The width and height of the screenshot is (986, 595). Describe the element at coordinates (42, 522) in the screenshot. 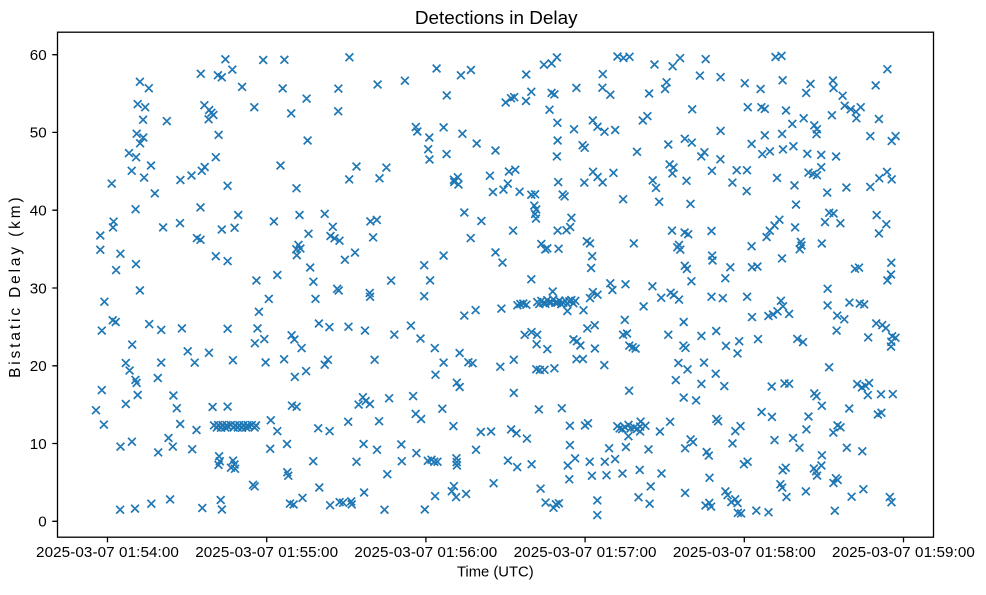

I see `svg-text: 0` at that location.